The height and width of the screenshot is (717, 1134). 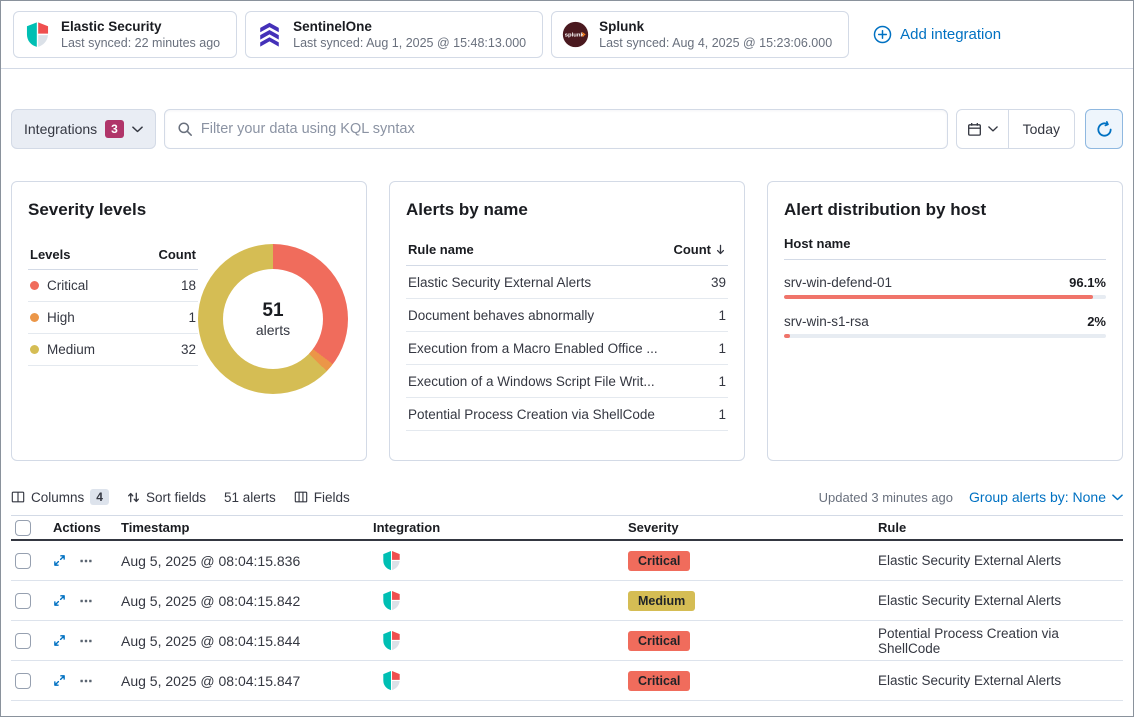 I want to click on severity-table-header: Levels Count, so click(x=113, y=255).